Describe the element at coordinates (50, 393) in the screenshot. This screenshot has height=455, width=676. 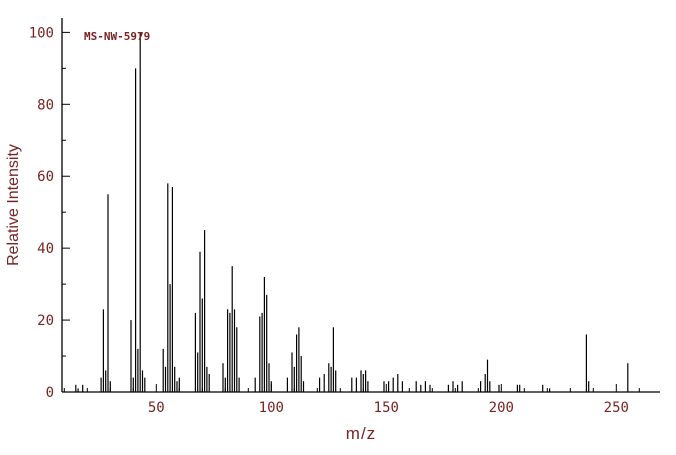
I see `y-tick-label: 0` at that location.